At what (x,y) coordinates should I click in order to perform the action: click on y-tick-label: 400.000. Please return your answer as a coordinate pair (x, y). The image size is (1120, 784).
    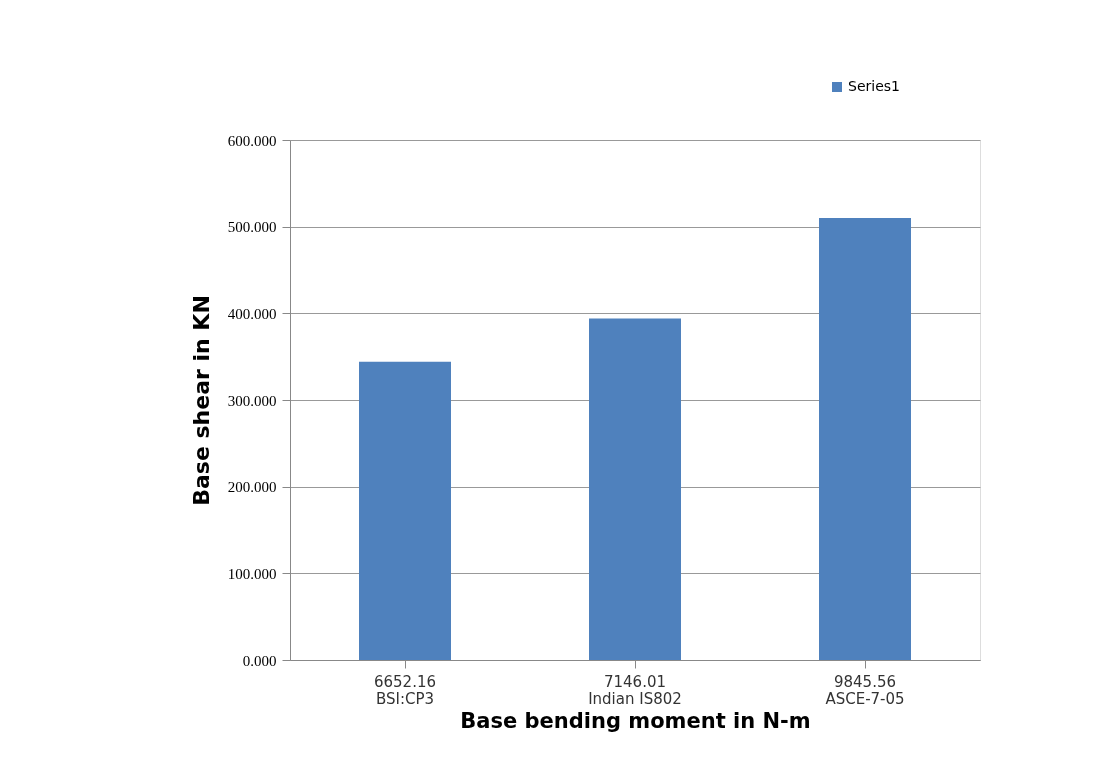
    Looking at the image, I should click on (252, 313).